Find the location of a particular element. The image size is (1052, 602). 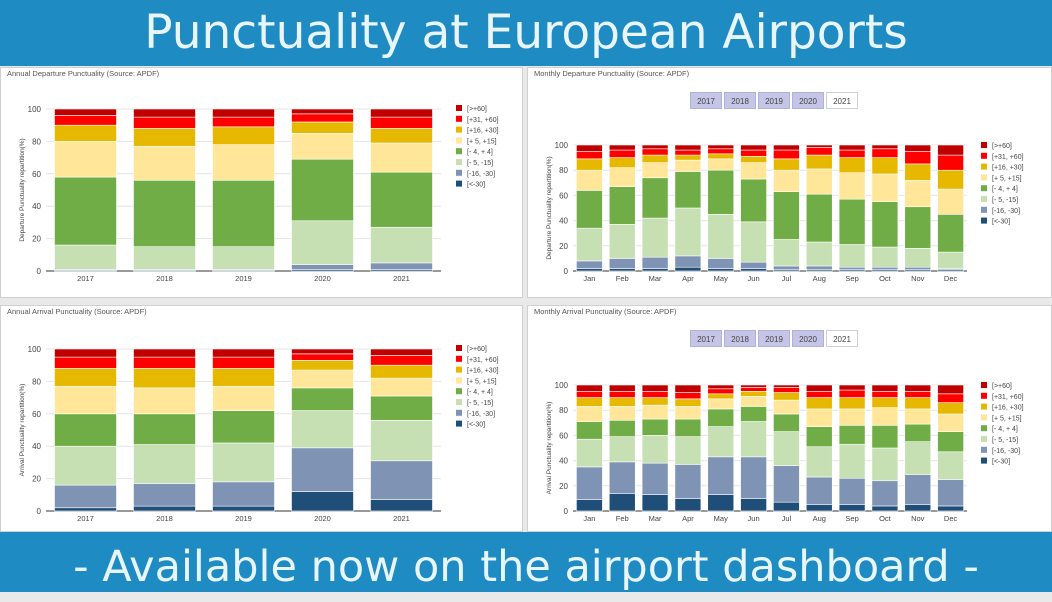

x-tick-label: Apr is located at coordinates (688, 278).